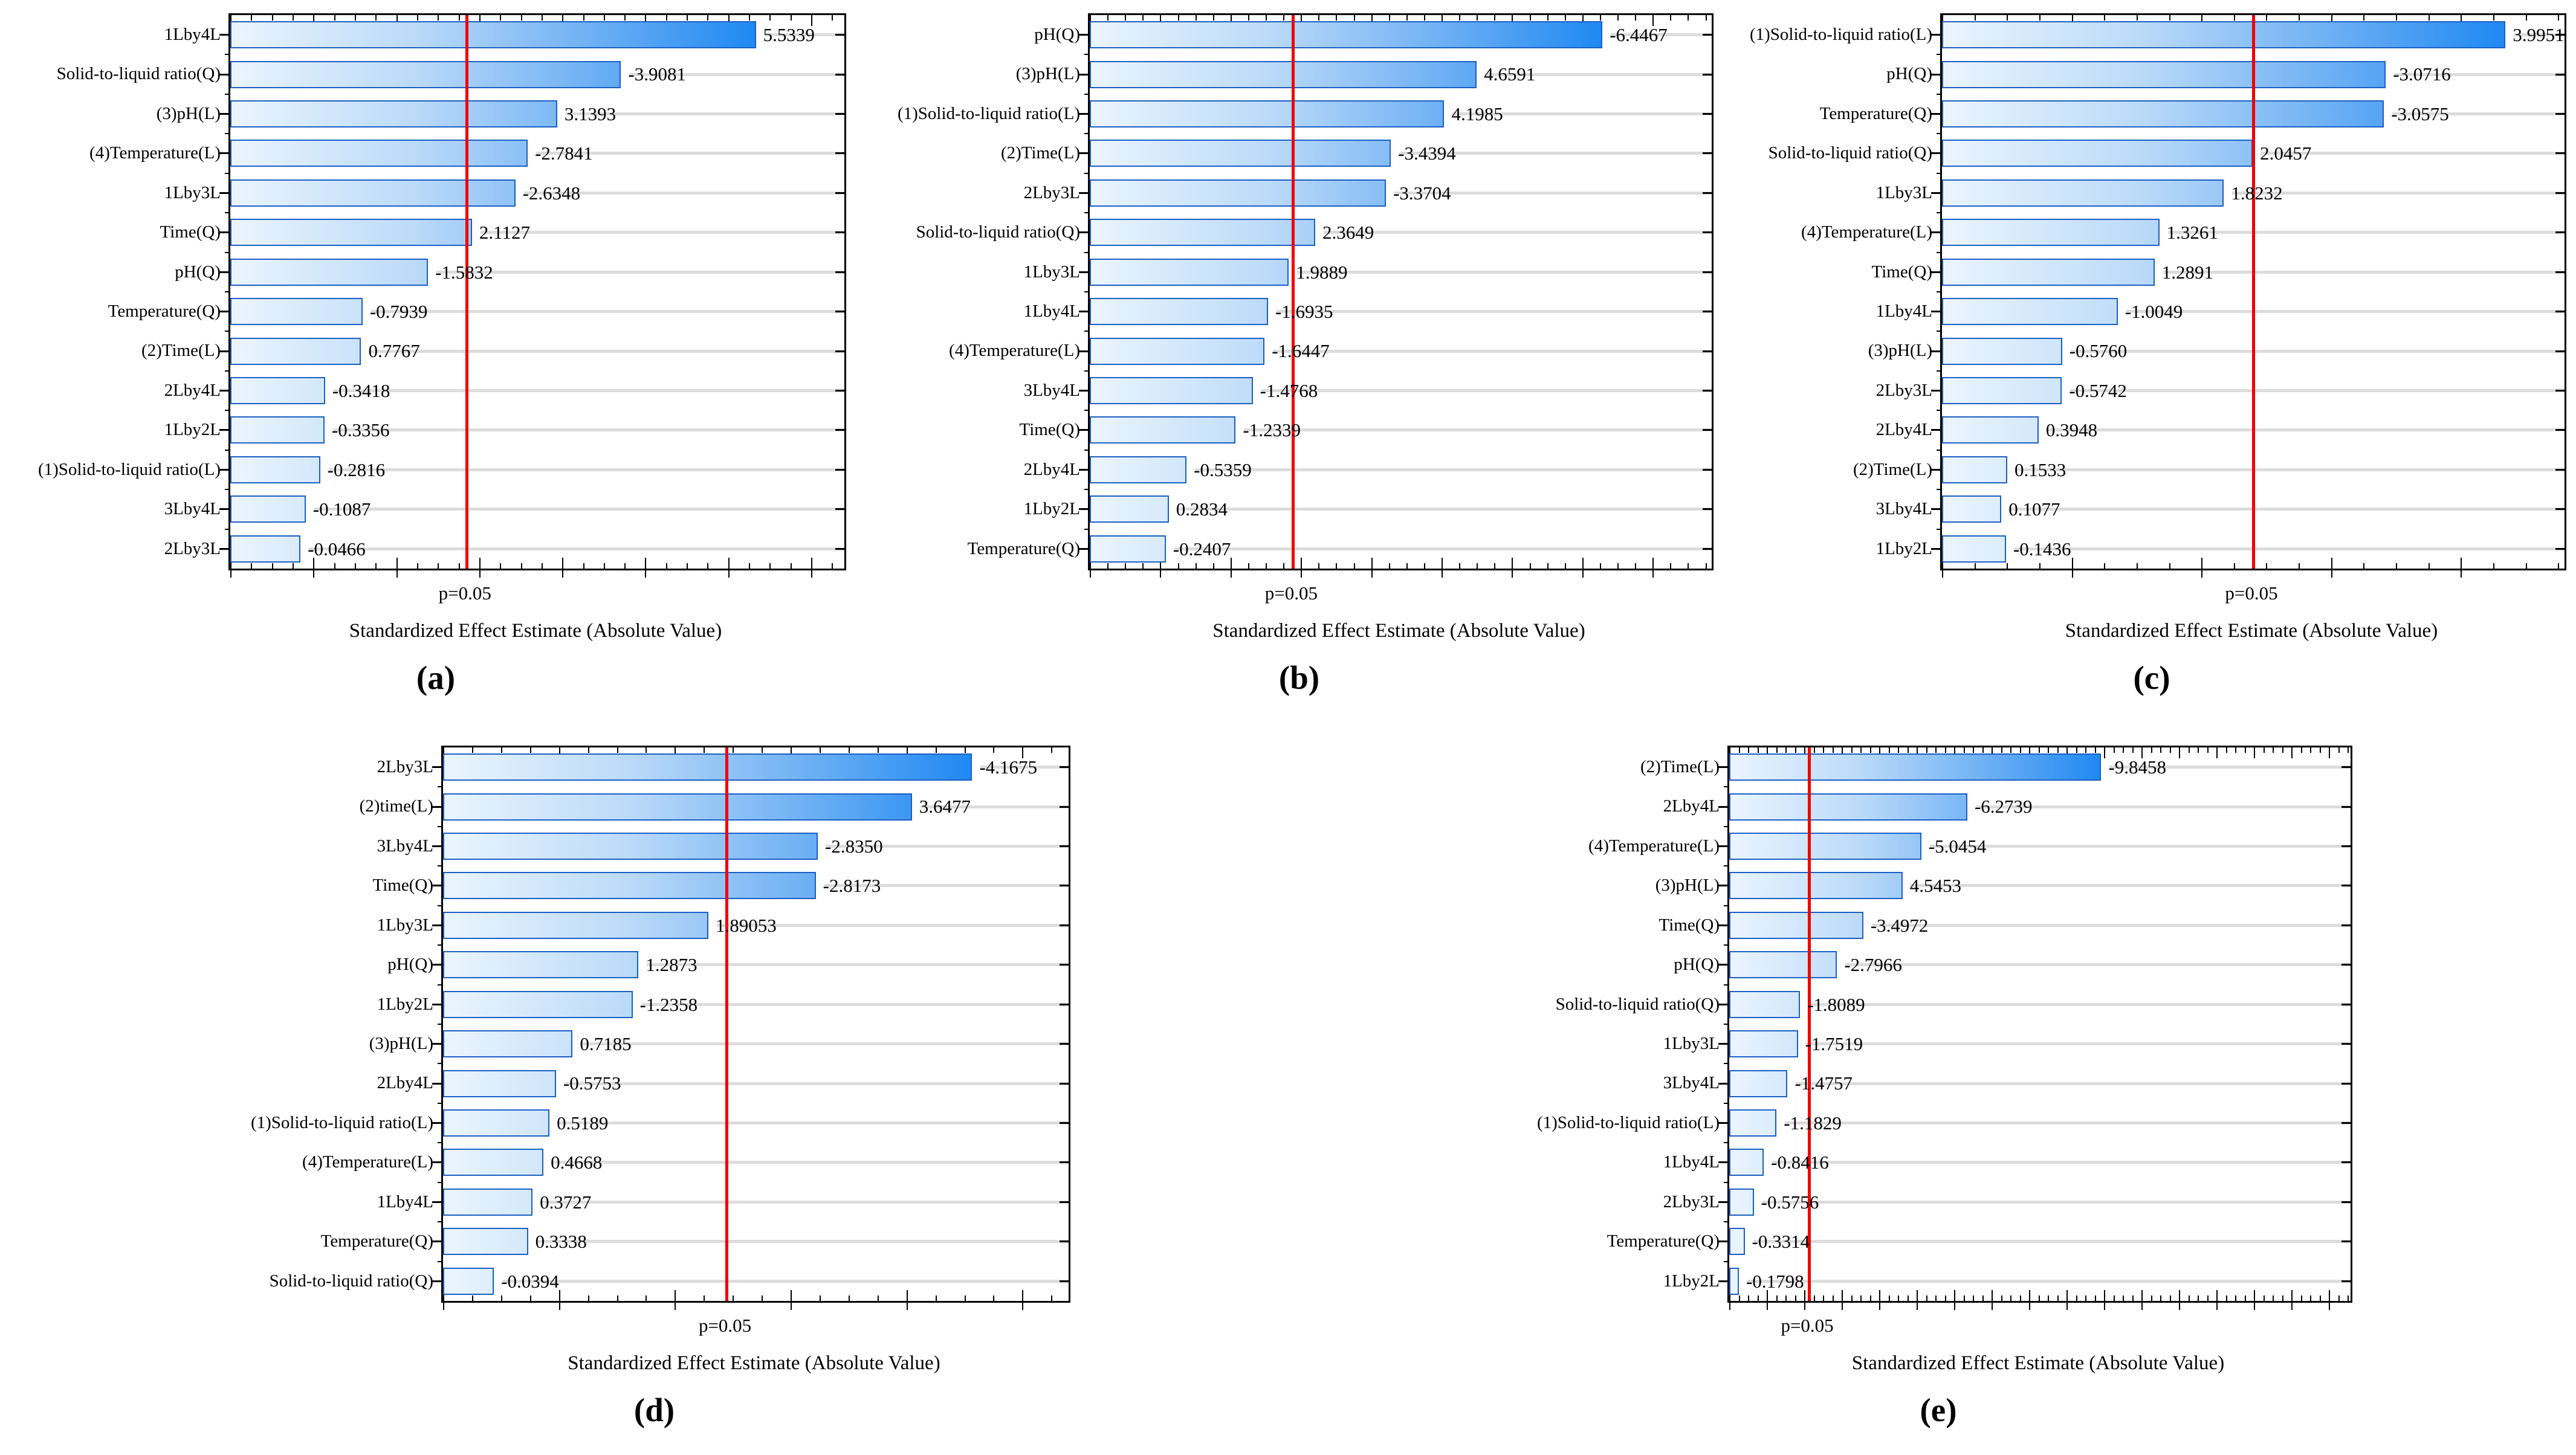 The height and width of the screenshot is (1455, 2576). I want to click on bar-row: -9.8458 (2)Time(L), so click(1995, 767).